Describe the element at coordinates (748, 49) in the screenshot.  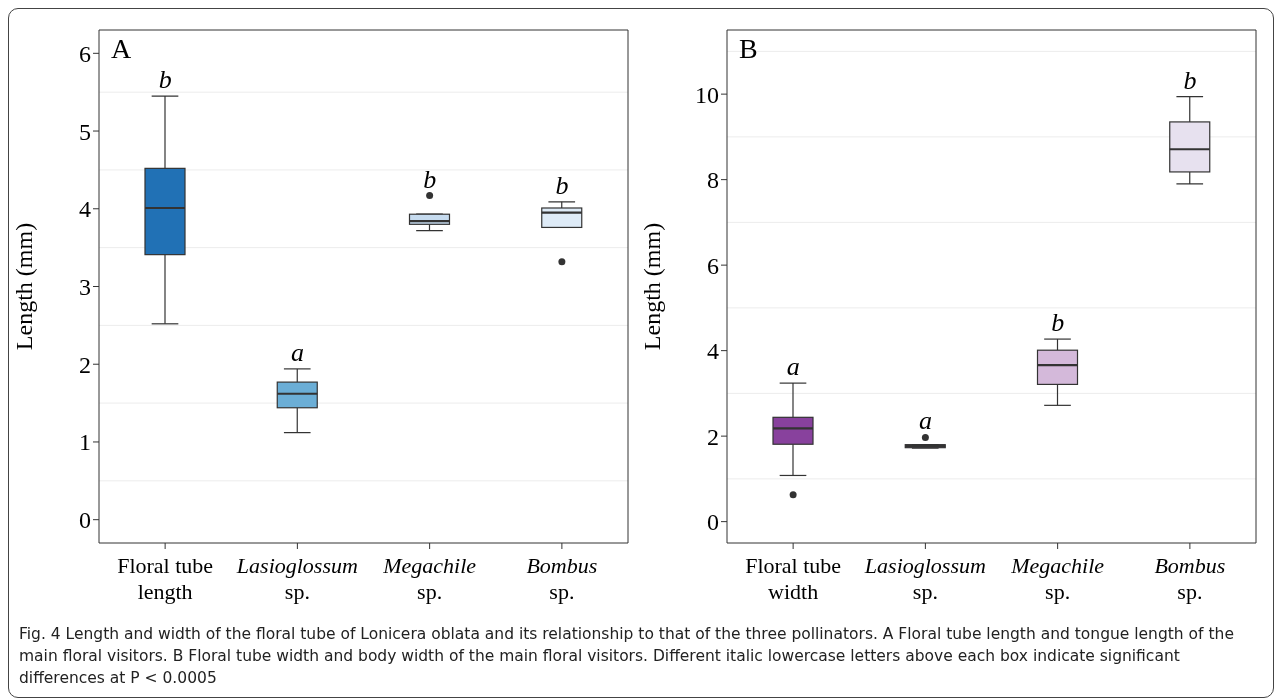
I see `annotation: B` at that location.